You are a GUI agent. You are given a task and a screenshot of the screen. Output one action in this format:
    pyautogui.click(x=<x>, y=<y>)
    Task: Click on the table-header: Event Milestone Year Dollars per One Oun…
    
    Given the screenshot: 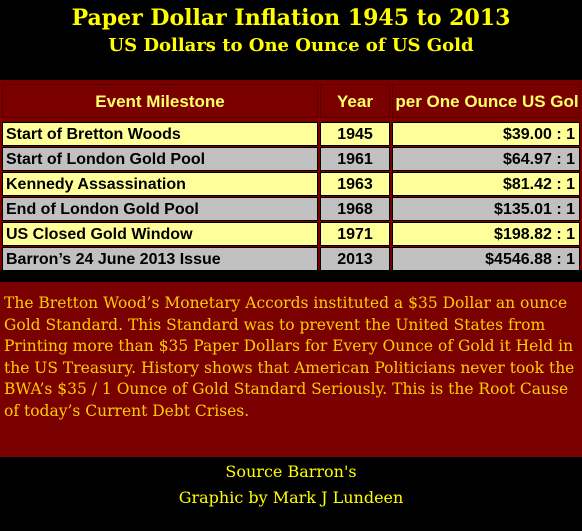 What is the action you would take?
    pyautogui.click(x=291, y=101)
    